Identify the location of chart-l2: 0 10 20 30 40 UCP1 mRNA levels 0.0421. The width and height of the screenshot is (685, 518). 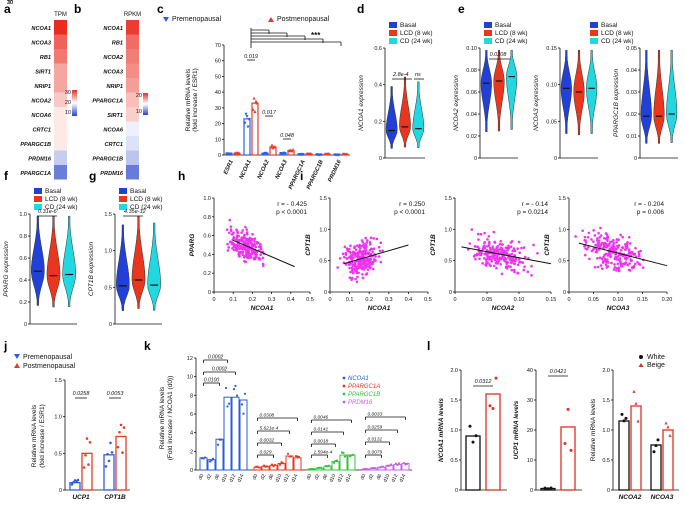
(547, 431).